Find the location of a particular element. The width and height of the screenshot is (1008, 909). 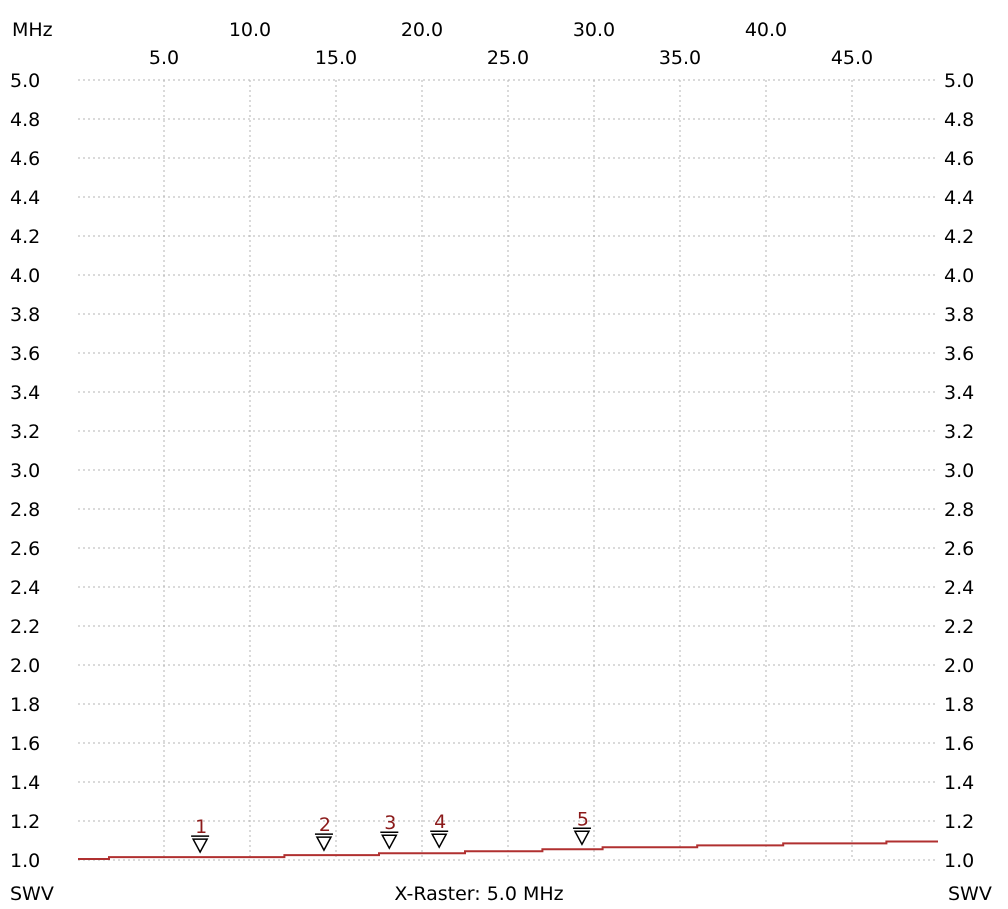

y-tick-label-left: 3.4 is located at coordinates (25, 393).